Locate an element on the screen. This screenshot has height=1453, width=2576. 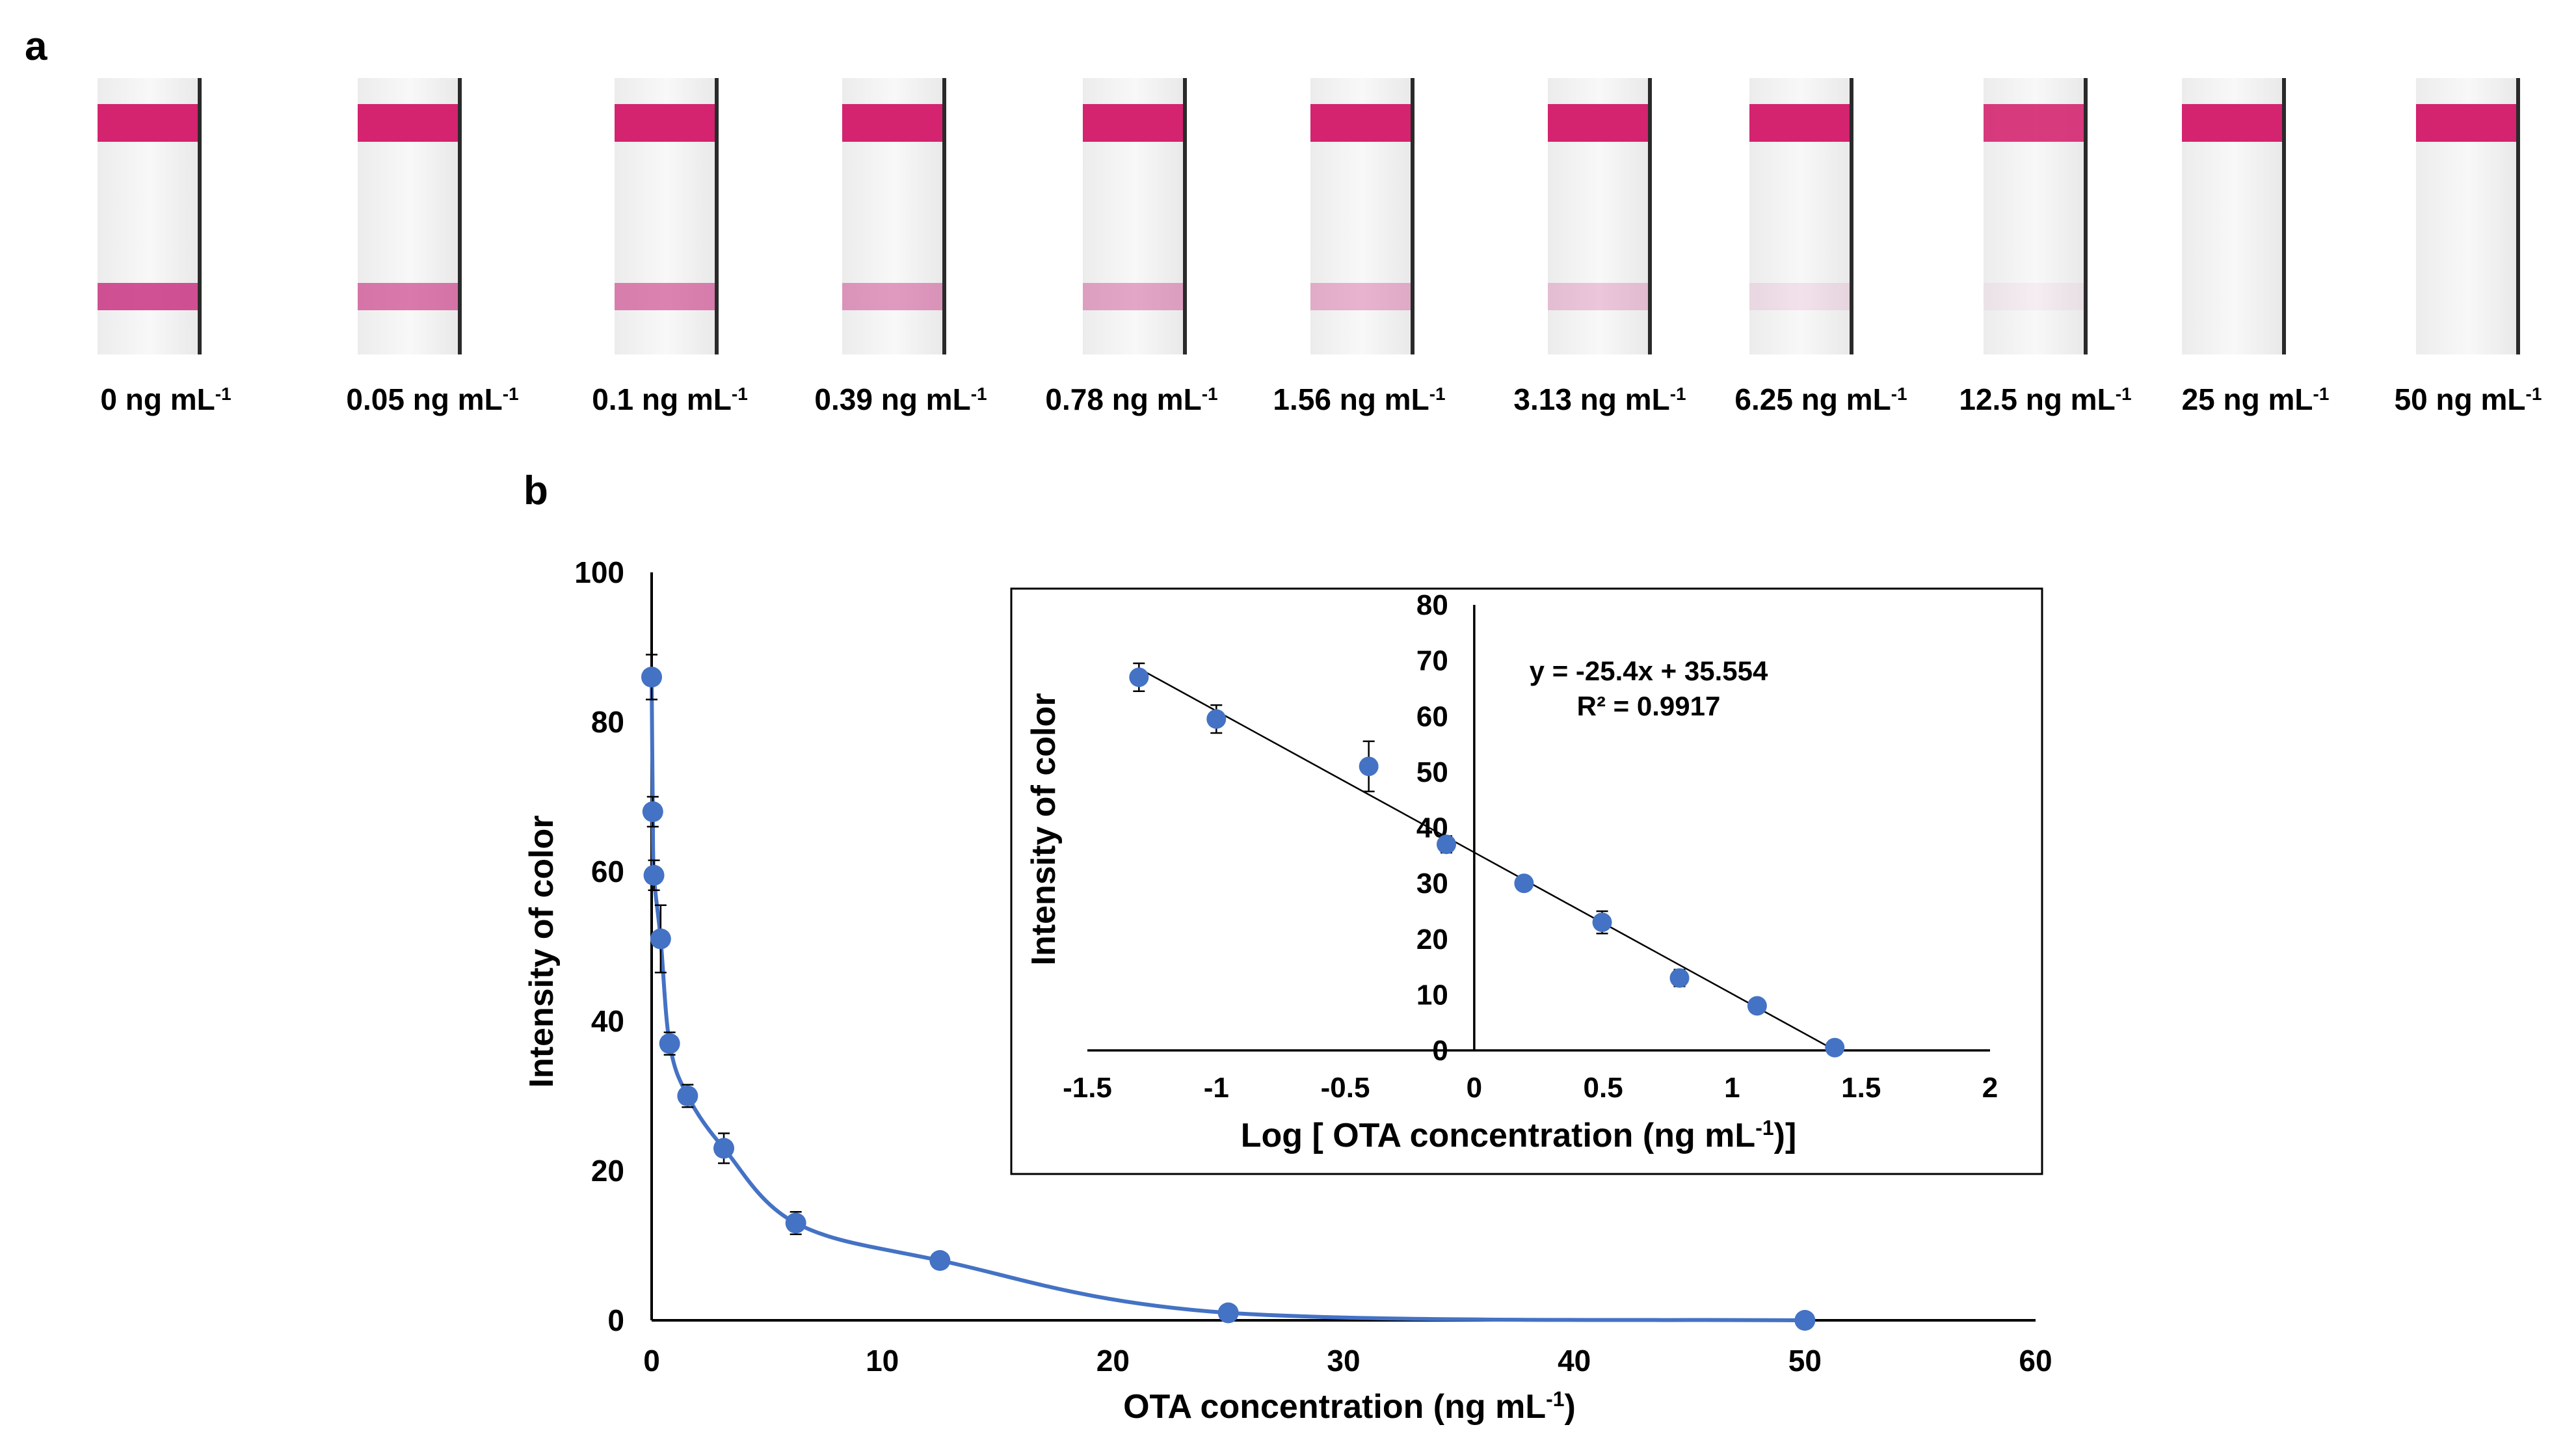
strip-label: 0 ng mL-1 is located at coordinates (165, 399).